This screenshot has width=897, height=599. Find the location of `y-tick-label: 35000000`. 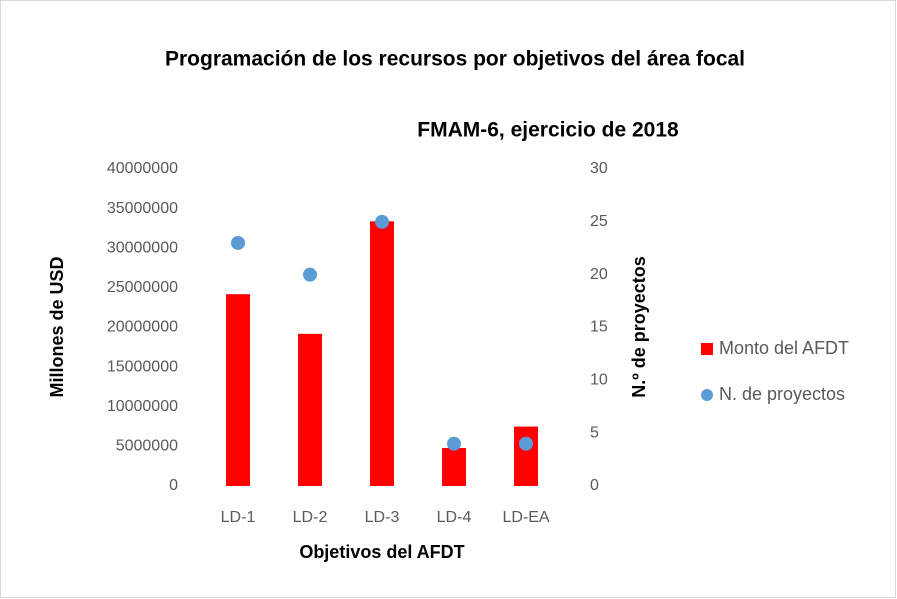

y-tick-label: 35000000 is located at coordinates (142, 208).